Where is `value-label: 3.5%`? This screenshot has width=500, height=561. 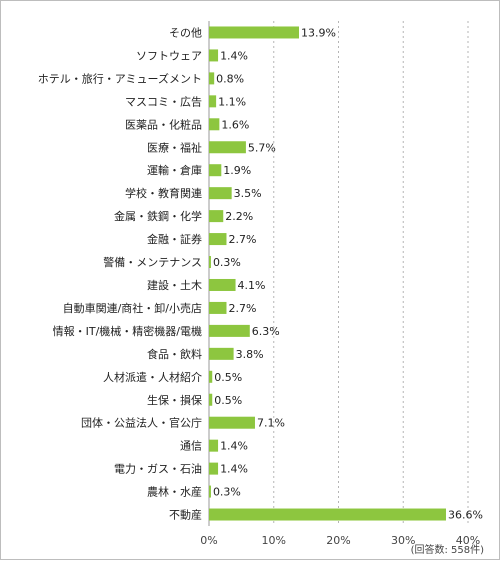 value-label: 3.5% is located at coordinates (248, 193).